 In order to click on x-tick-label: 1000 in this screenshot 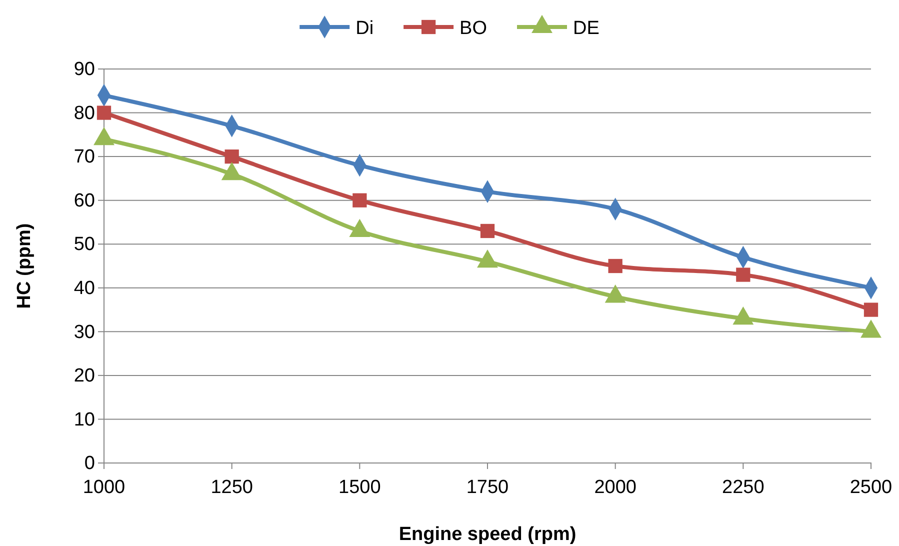, I will do `click(104, 487)`.